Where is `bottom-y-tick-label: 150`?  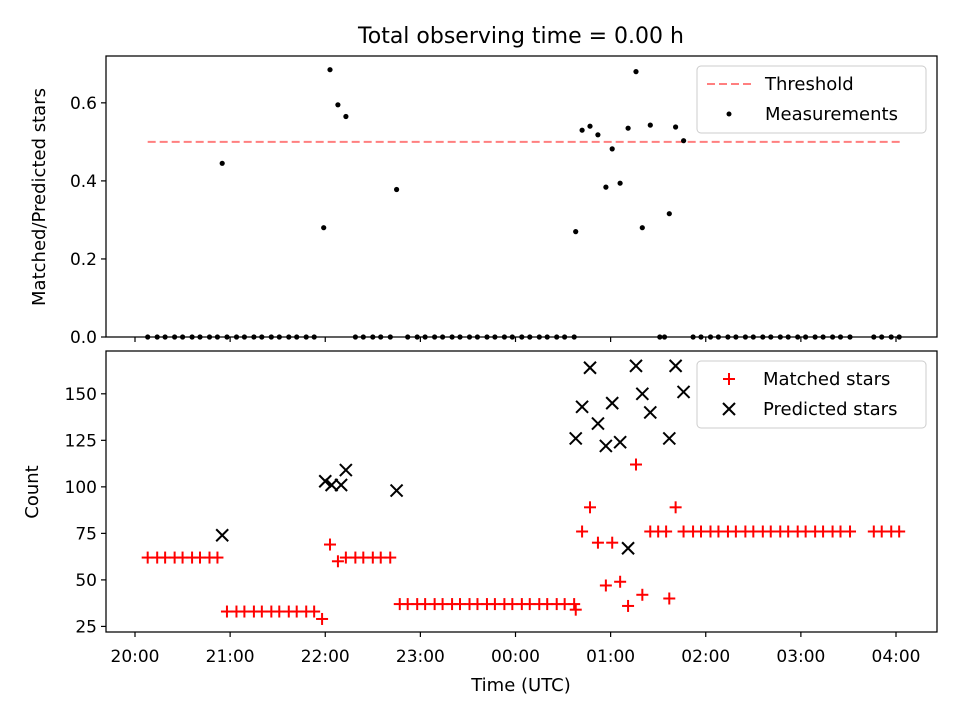
bottom-y-tick-label: 150 is located at coordinates (81, 395).